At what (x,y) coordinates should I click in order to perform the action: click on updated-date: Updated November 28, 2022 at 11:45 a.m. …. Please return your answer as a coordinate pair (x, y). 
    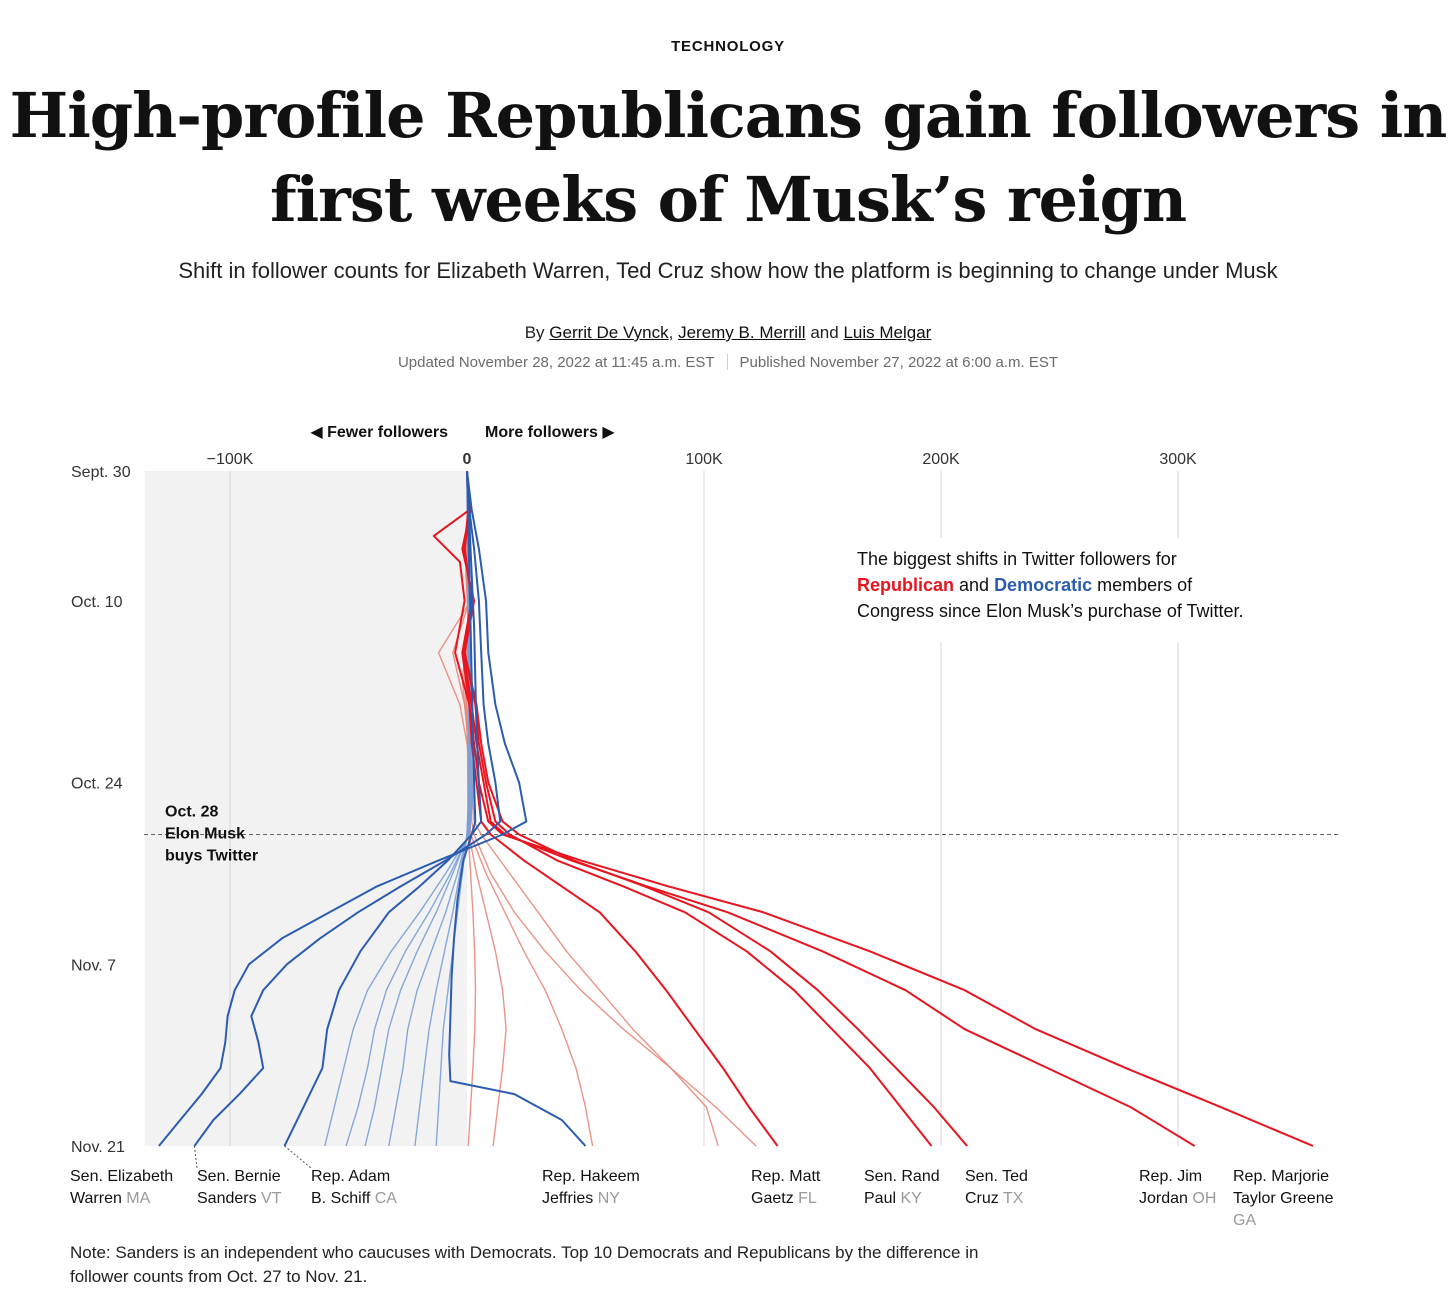
    Looking at the image, I should click on (556, 362).